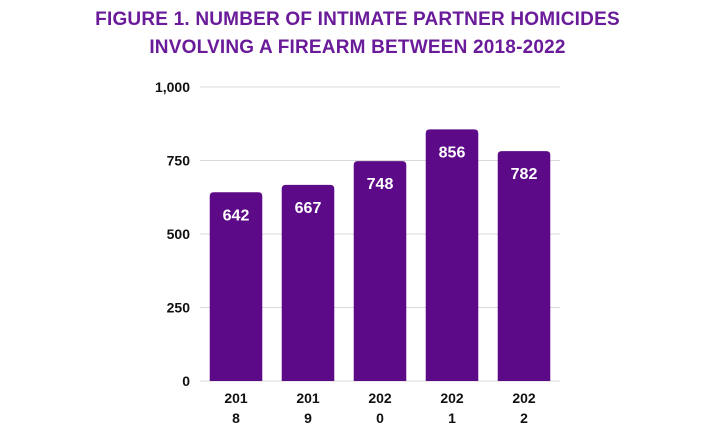 This screenshot has width=715, height=436. What do you see at coordinates (186, 381) in the screenshot?
I see `y-tick-label: 0` at bounding box center [186, 381].